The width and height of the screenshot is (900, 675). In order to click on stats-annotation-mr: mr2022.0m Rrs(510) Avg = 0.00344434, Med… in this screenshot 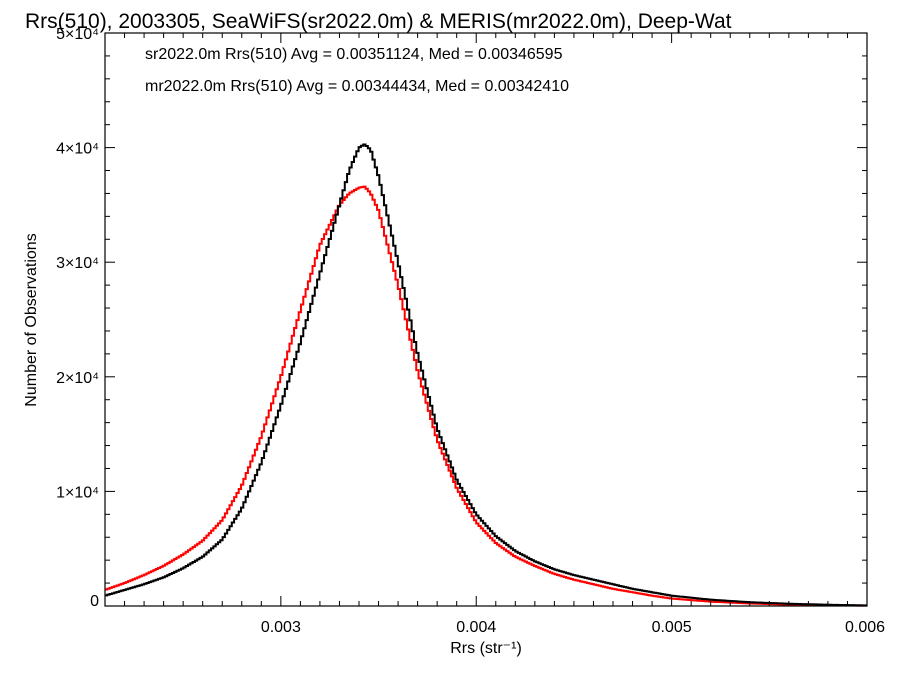, I will do `click(357, 86)`.